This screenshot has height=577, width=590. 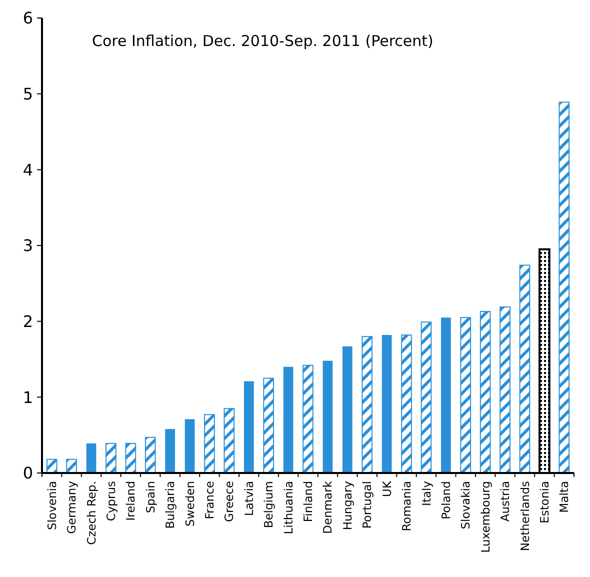 What do you see at coordinates (426, 493) in the screenshot?
I see `x-tick-label: Italy` at bounding box center [426, 493].